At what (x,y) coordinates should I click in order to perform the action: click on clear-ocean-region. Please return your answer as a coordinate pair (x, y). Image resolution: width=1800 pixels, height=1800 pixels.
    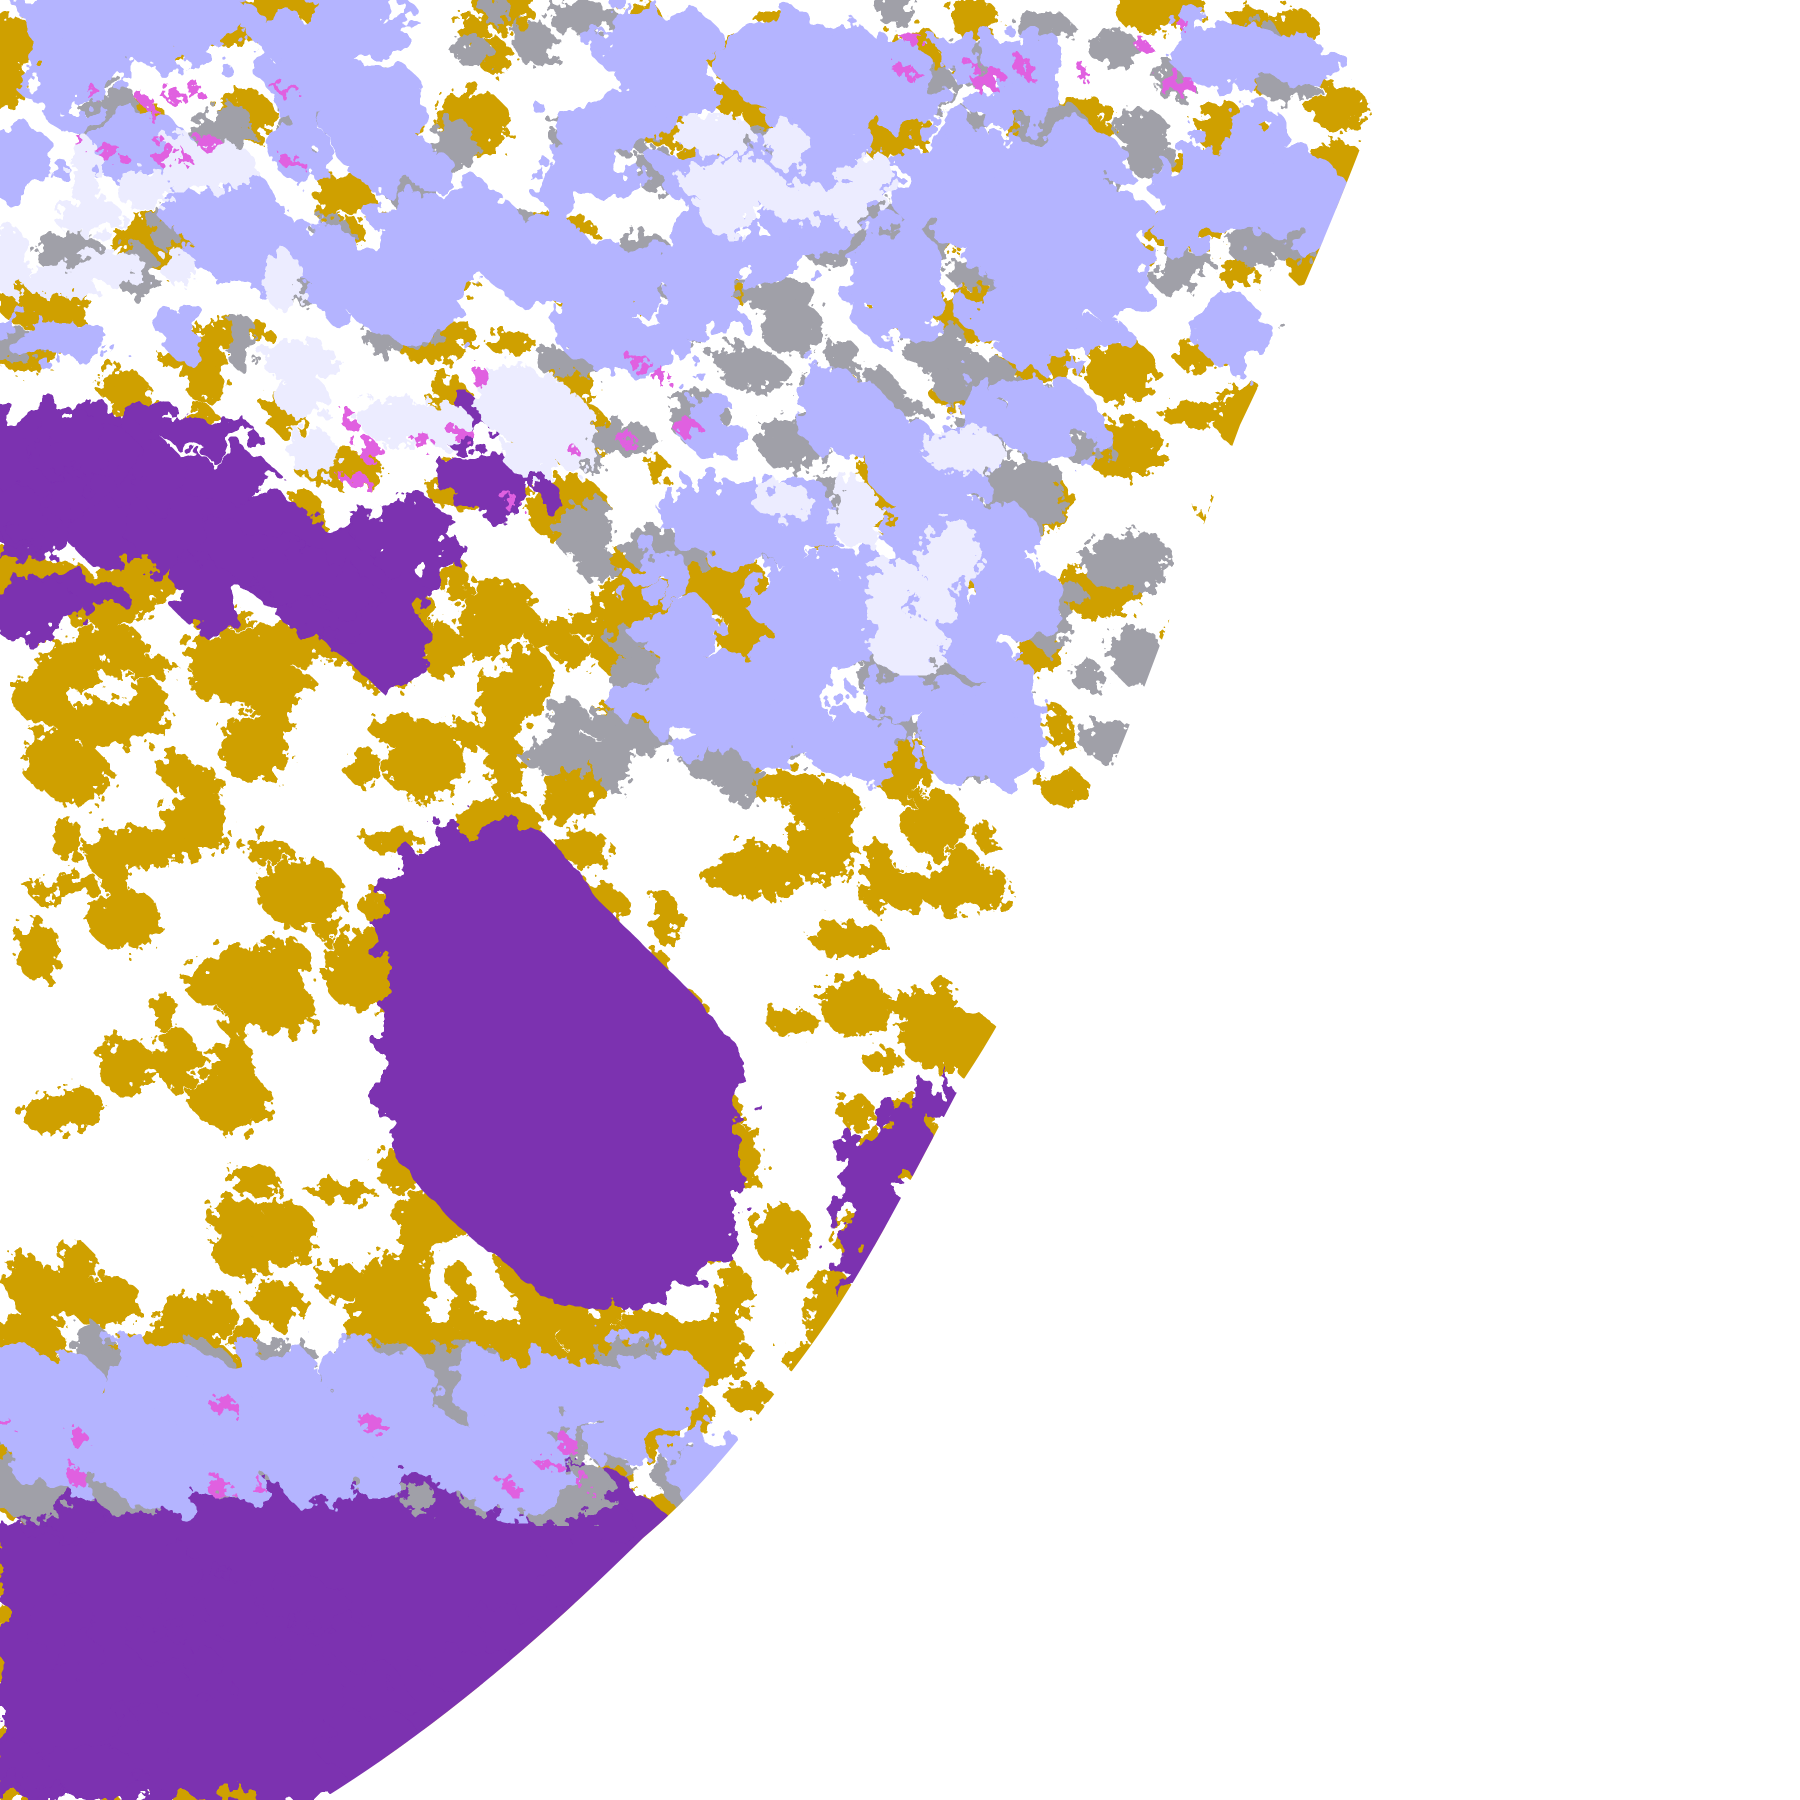
    Looking at the image, I should click on (560, 1063).